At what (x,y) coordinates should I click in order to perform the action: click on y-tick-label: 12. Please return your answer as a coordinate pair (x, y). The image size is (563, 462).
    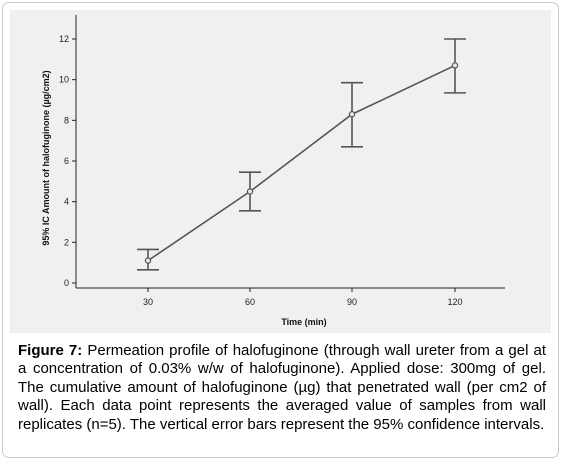
    Looking at the image, I should click on (64, 39).